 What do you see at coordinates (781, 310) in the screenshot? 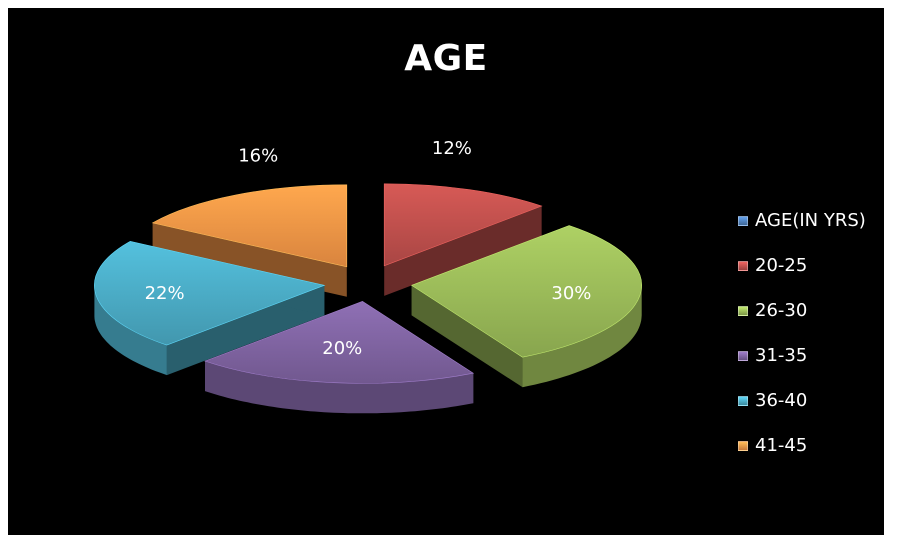
I see `legend-label: 26-30` at bounding box center [781, 310].